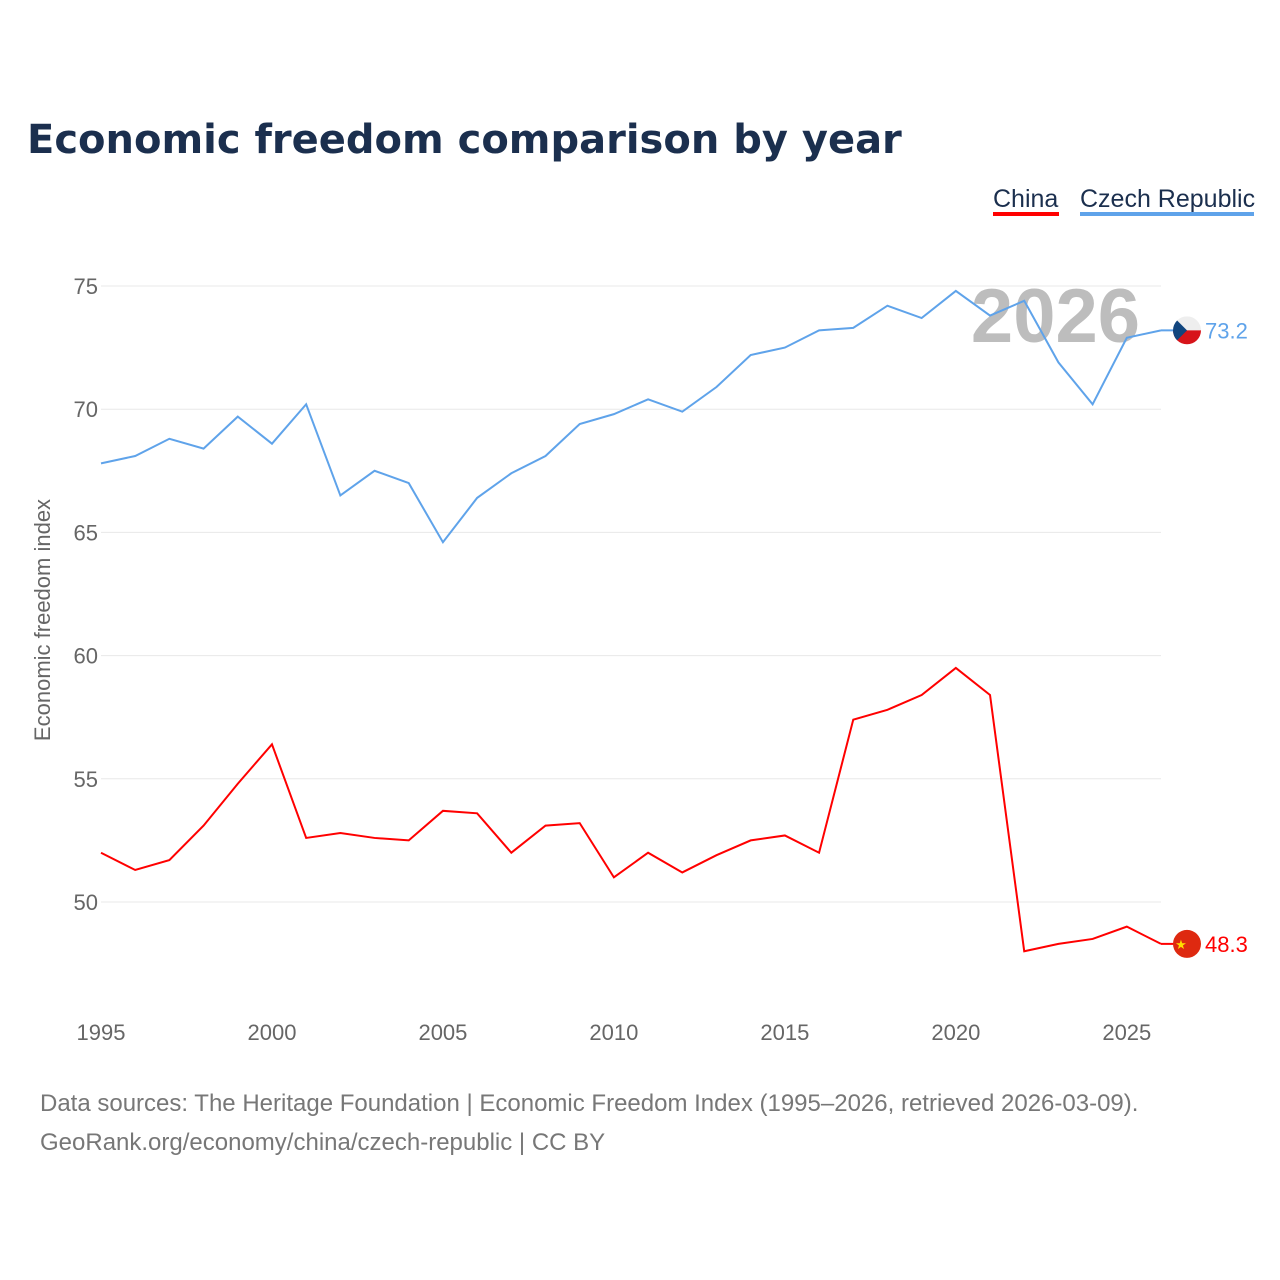 This screenshot has width=1280, height=1280. What do you see at coordinates (86, 779) in the screenshot?
I see `y-tick-label: 55` at bounding box center [86, 779].